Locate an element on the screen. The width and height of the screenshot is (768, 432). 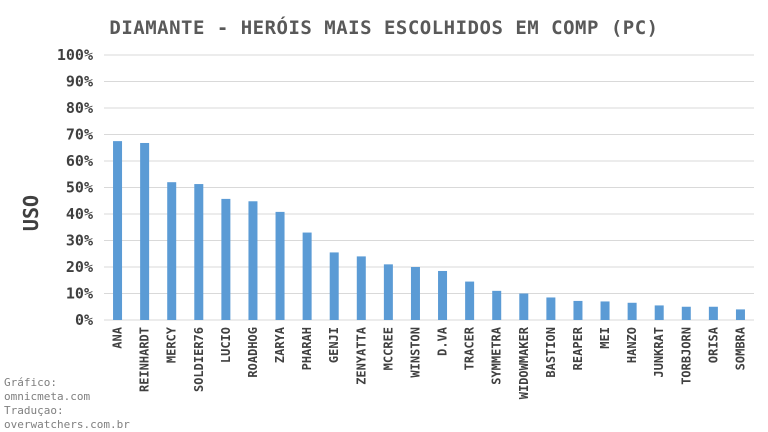
bar-junkrat is located at coordinates (659, 312).